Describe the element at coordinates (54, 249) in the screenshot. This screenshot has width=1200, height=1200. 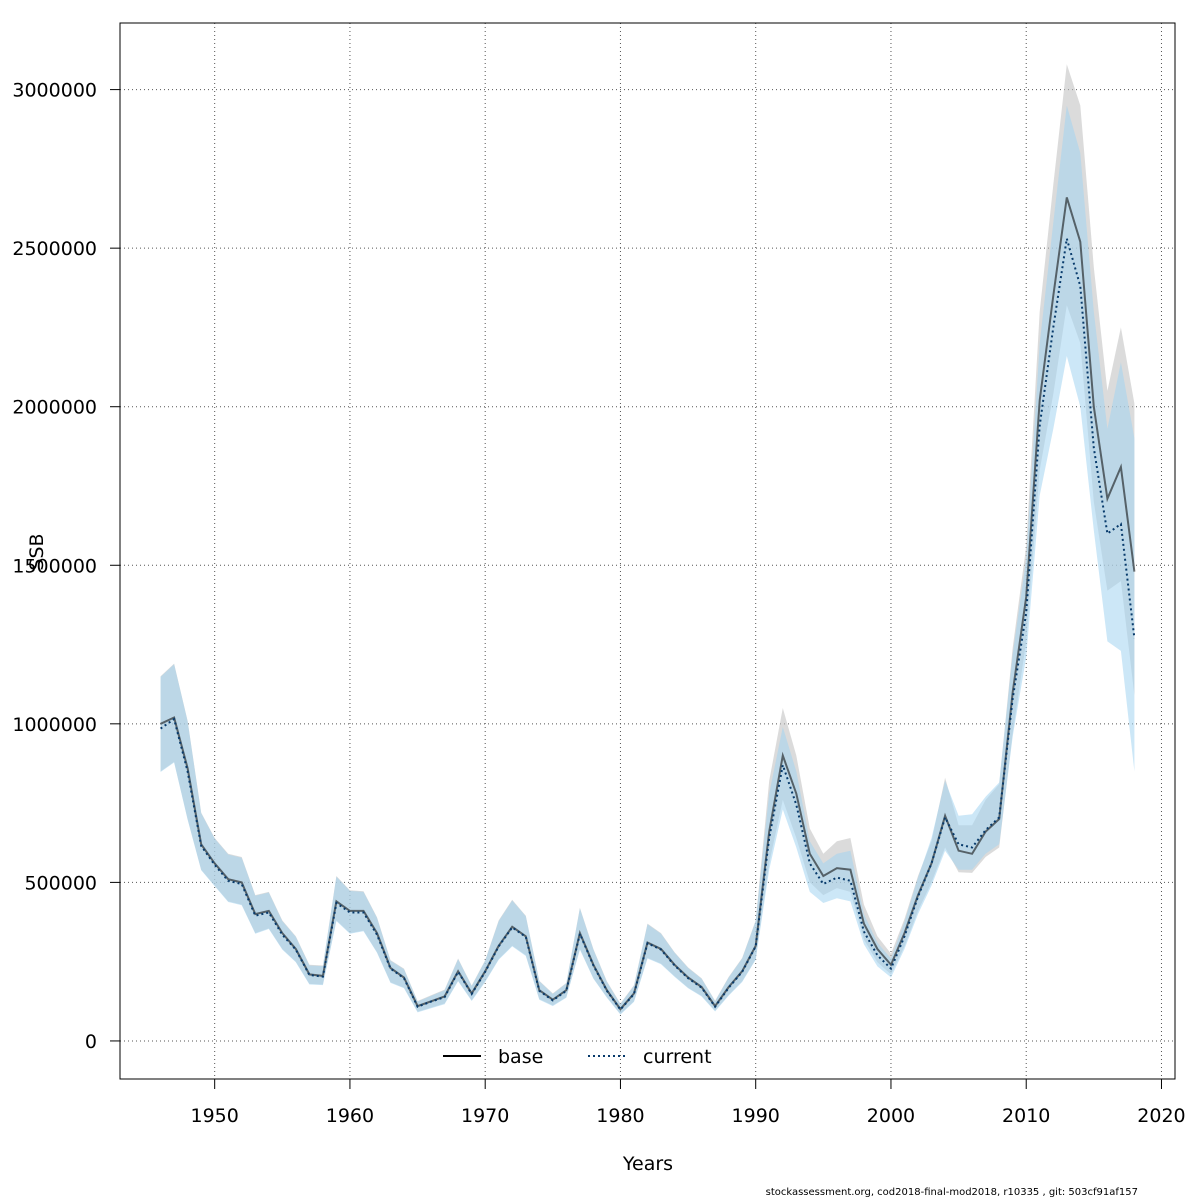
I see `y-tick-label: 2500000` at that location.